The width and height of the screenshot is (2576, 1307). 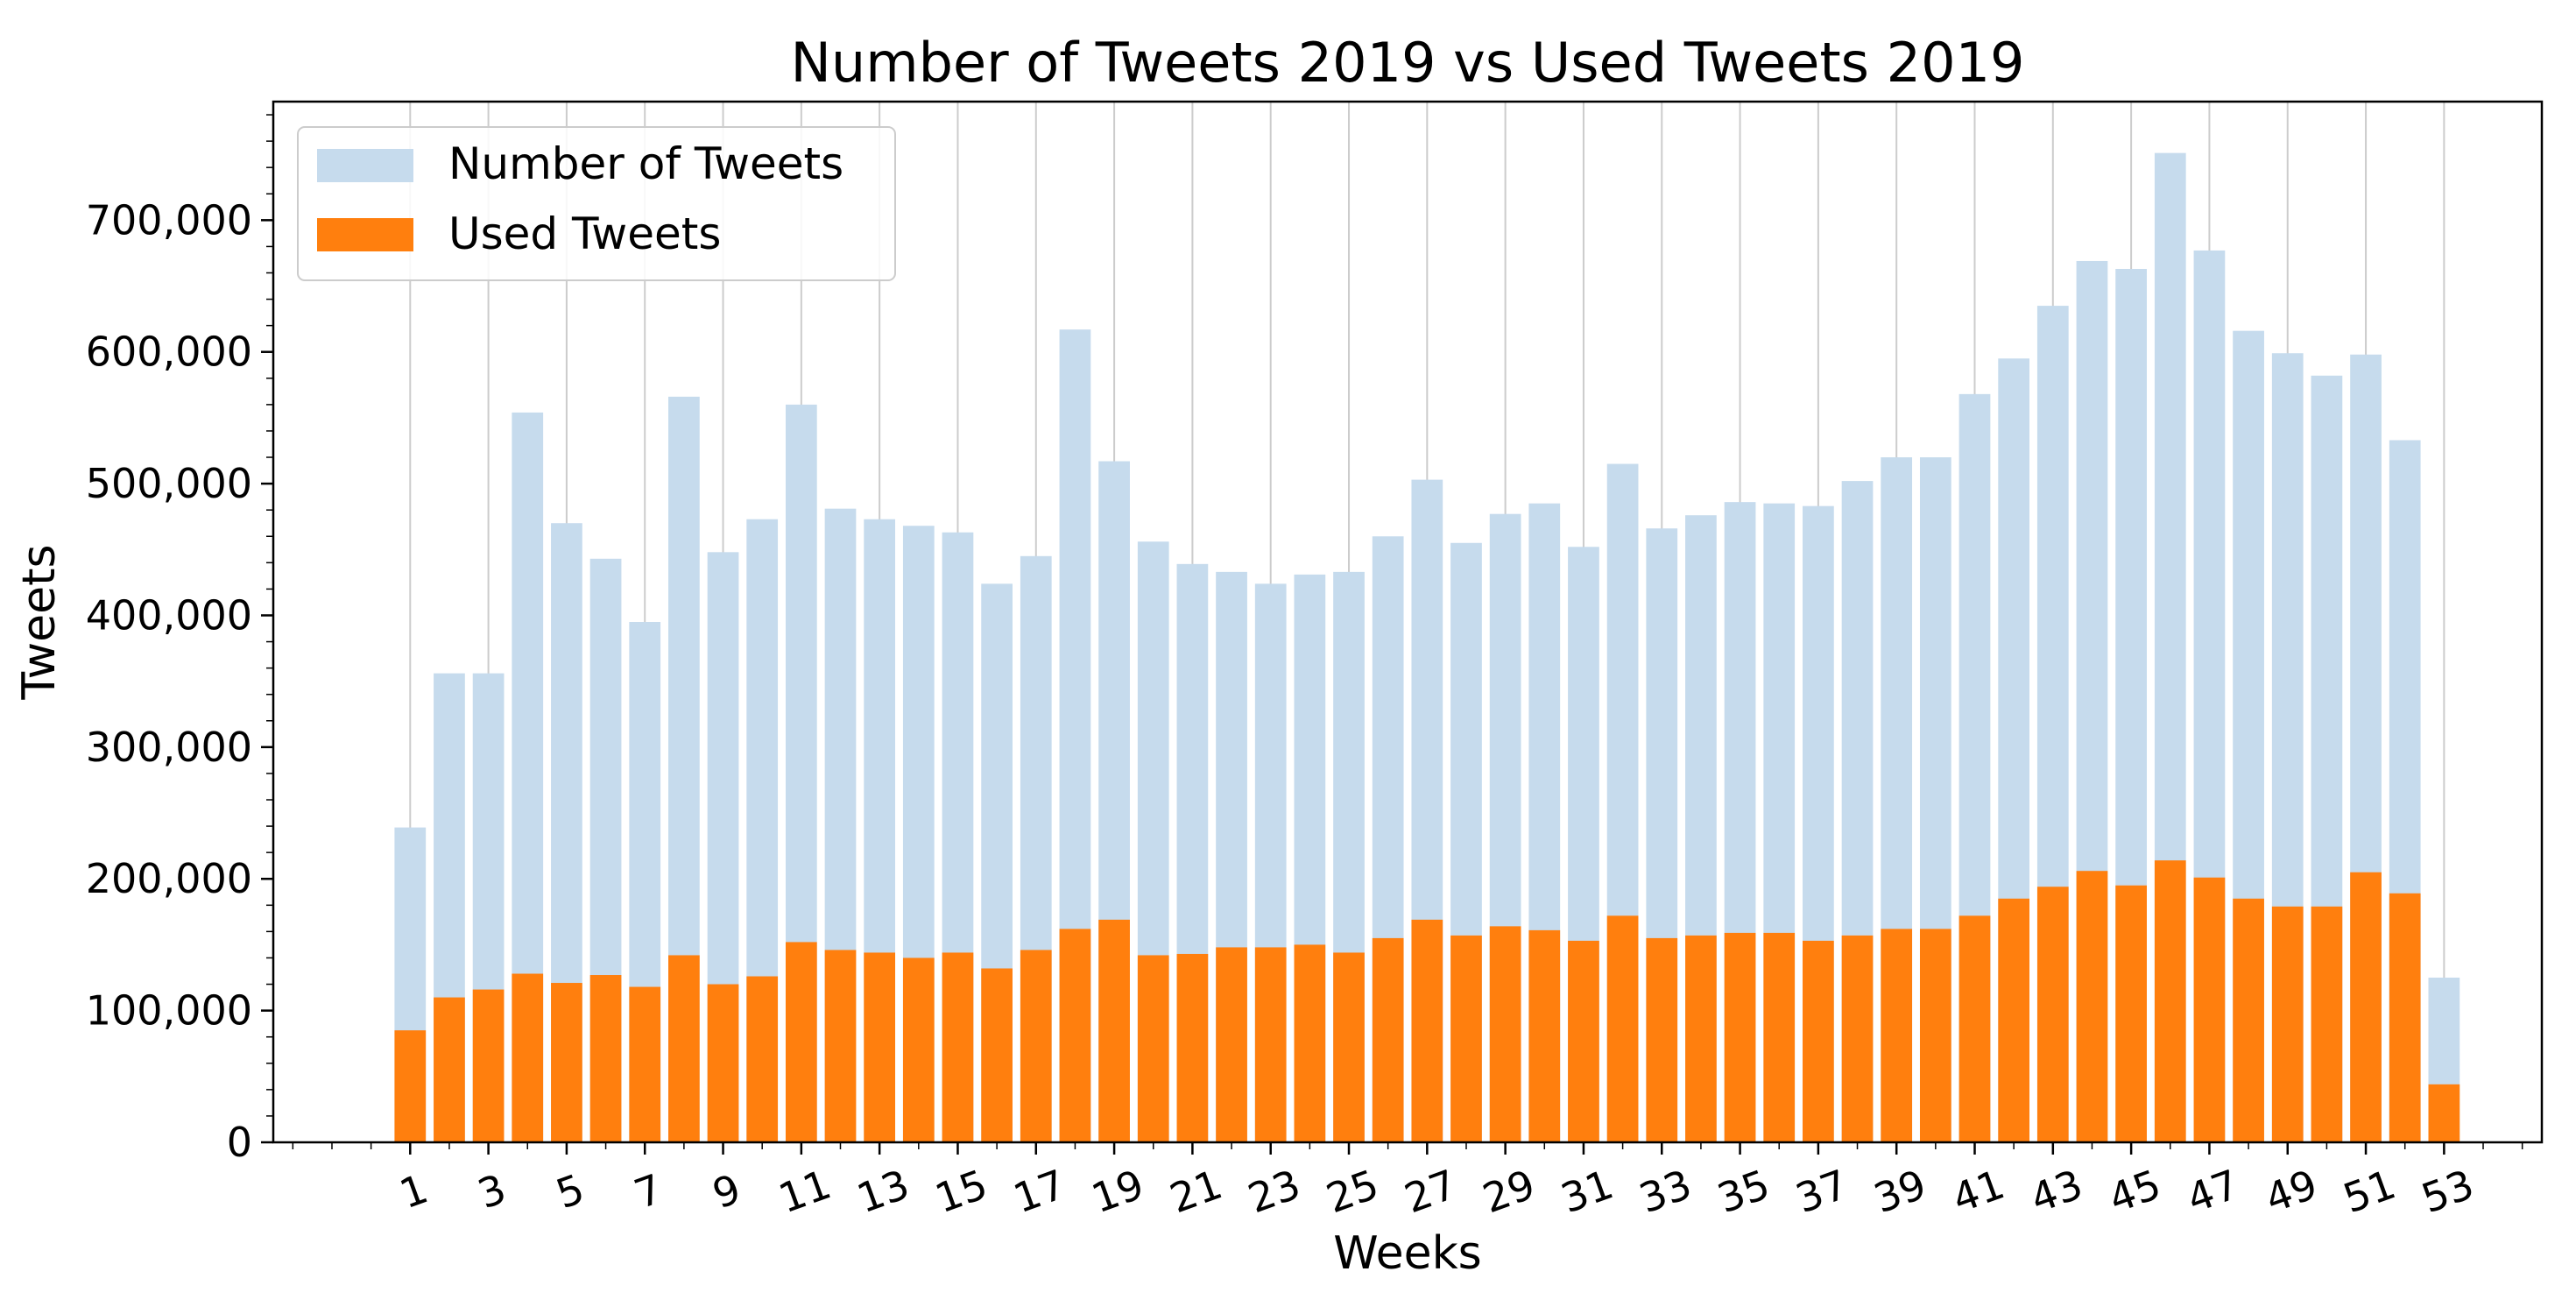 What do you see at coordinates (2291, 1192) in the screenshot?
I see `x-tick-label: 49` at bounding box center [2291, 1192].